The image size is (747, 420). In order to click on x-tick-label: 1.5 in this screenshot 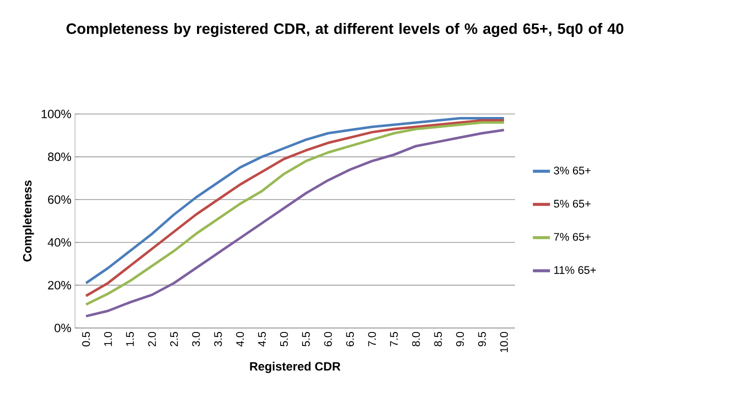, I will do `click(130, 339)`.